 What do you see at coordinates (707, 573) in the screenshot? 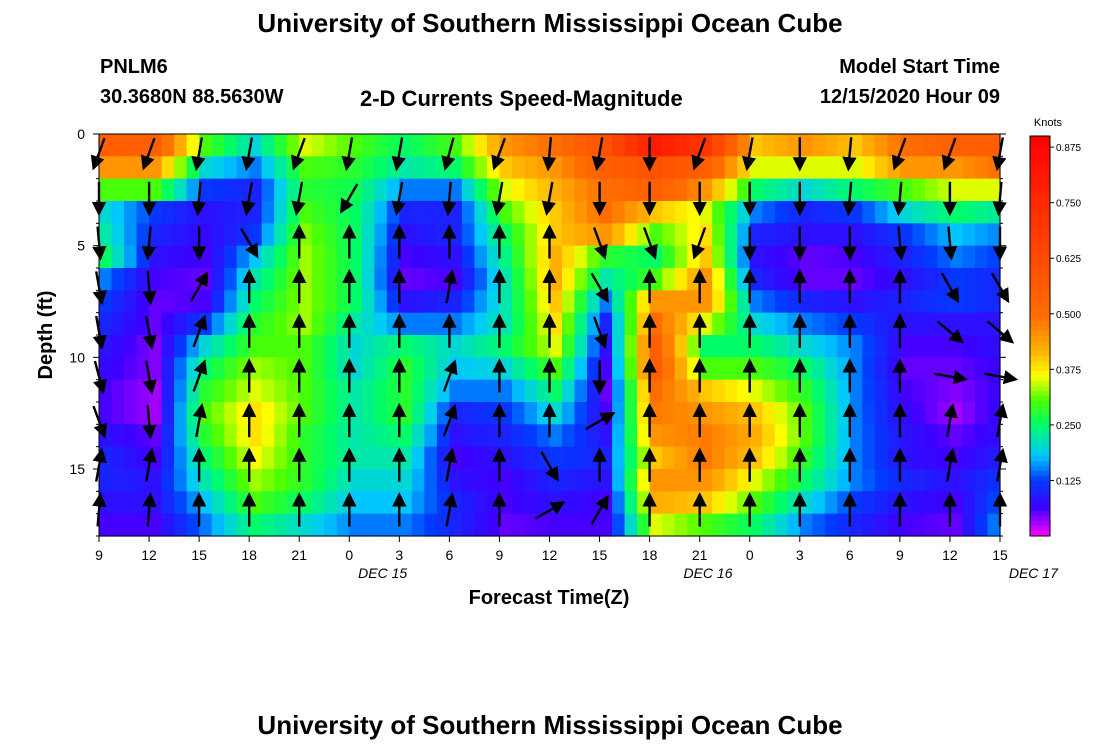
I see `date-label: DEC 16` at bounding box center [707, 573].